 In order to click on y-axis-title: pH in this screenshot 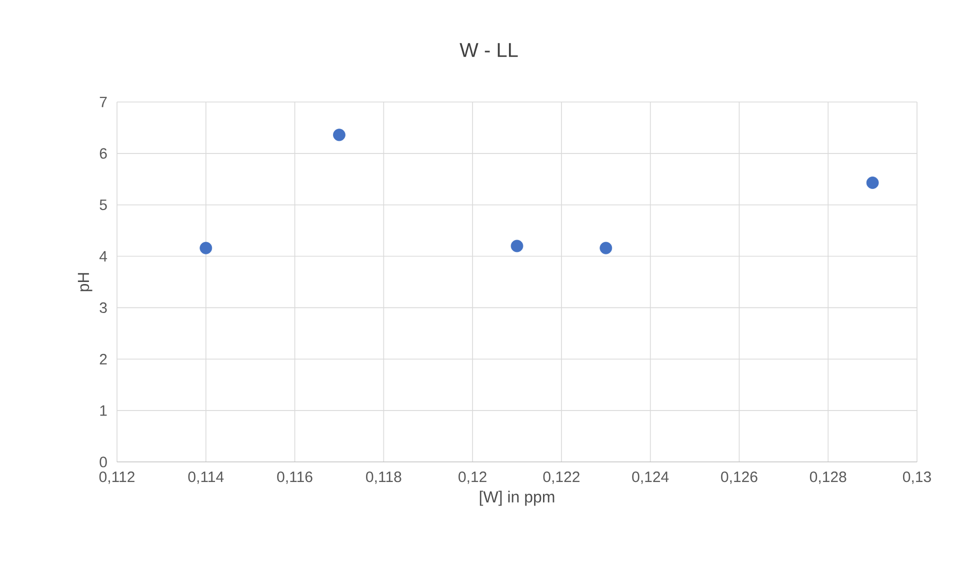, I will do `click(85, 282)`.